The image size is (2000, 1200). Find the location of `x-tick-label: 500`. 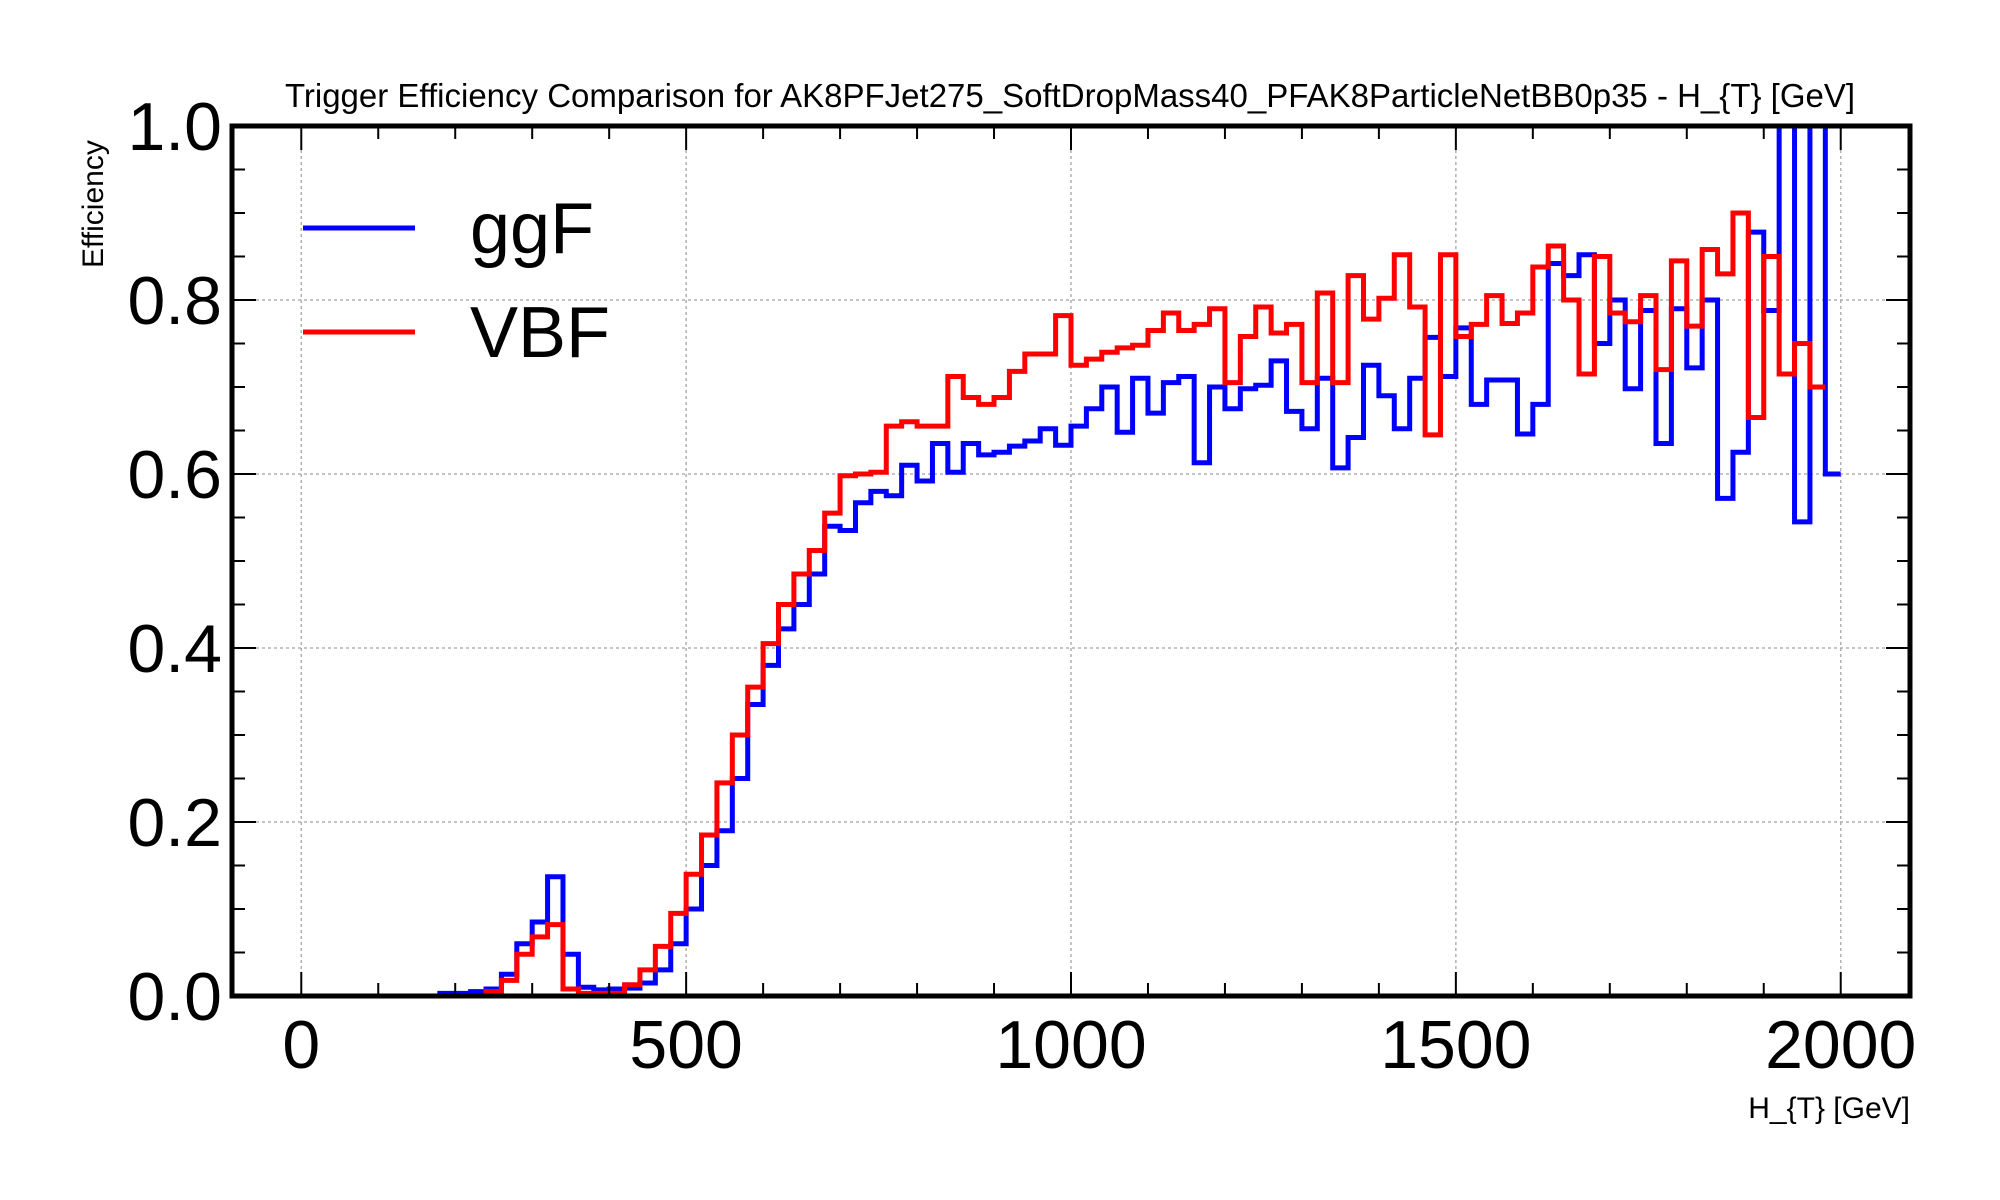

x-tick-label: 500 is located at coordinates (685, 1045).